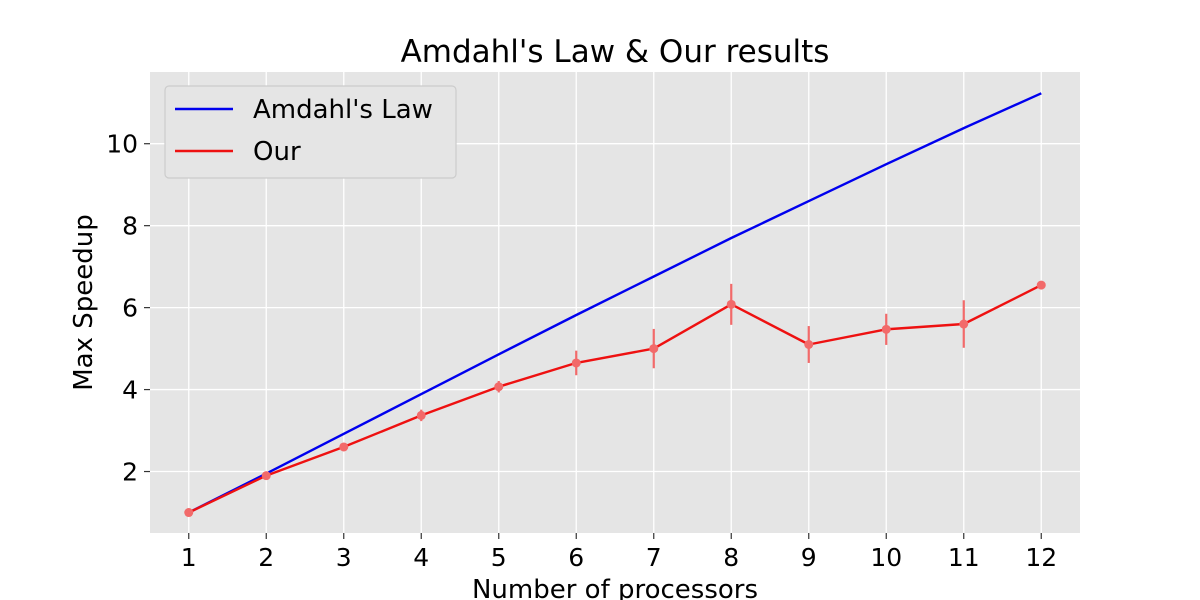  What do you see at coordinates (277, 152) in the screenshot?
I see `legend-label-our: Our` at bounding box center [277, 152].